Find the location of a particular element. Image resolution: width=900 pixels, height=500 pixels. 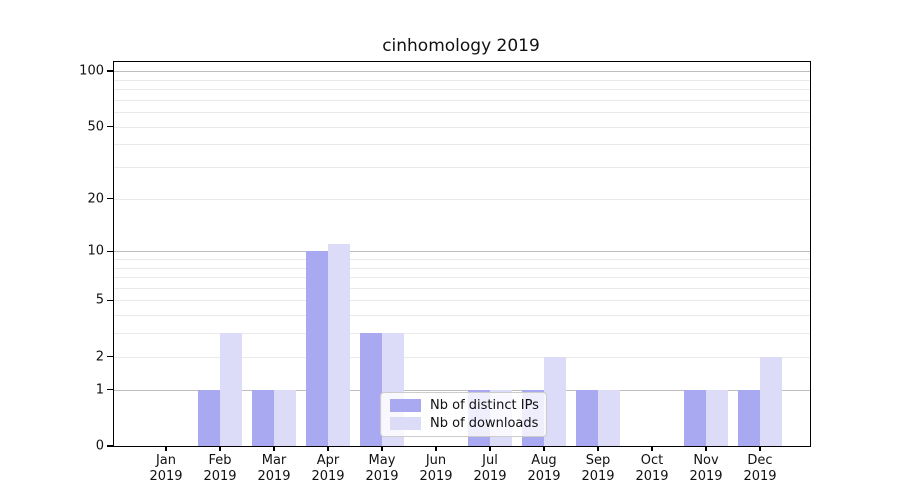

x-tick-label: Dec 2019 is located at coordinates (760, 468).